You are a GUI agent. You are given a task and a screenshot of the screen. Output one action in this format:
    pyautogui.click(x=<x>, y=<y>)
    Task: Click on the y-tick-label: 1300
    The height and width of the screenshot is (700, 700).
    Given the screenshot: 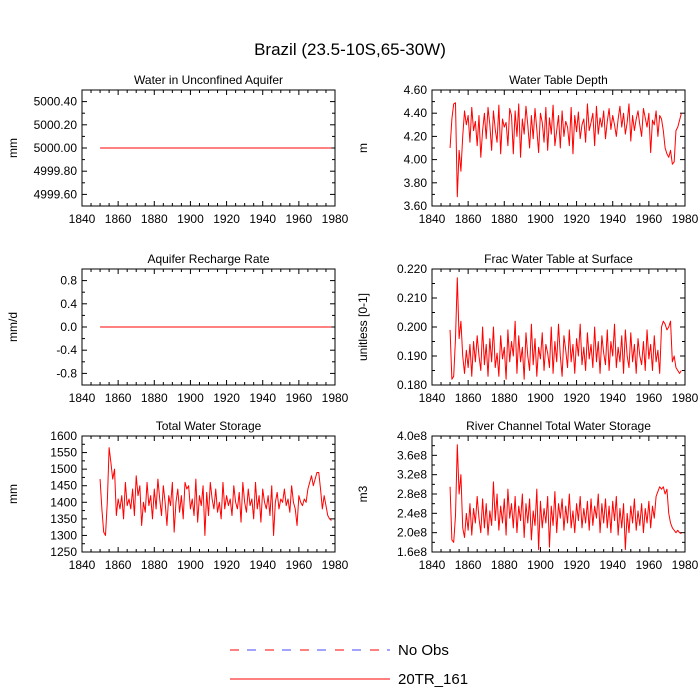 What is the action you would take?
    pyautogui.click(x=63, y=535)
    